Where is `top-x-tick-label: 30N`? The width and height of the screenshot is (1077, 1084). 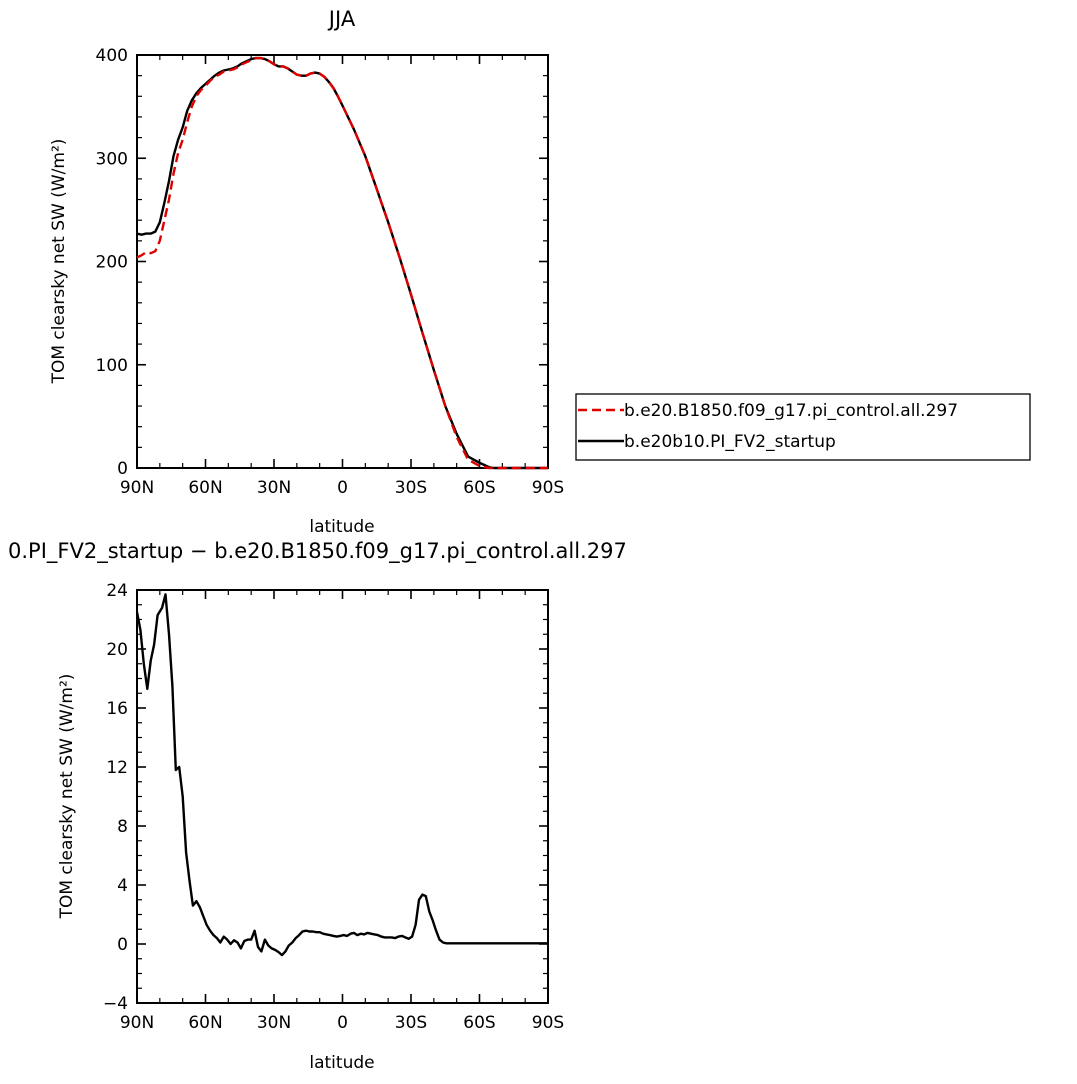 top-x-tick-label: 30N is located at coordinates (274, 488).